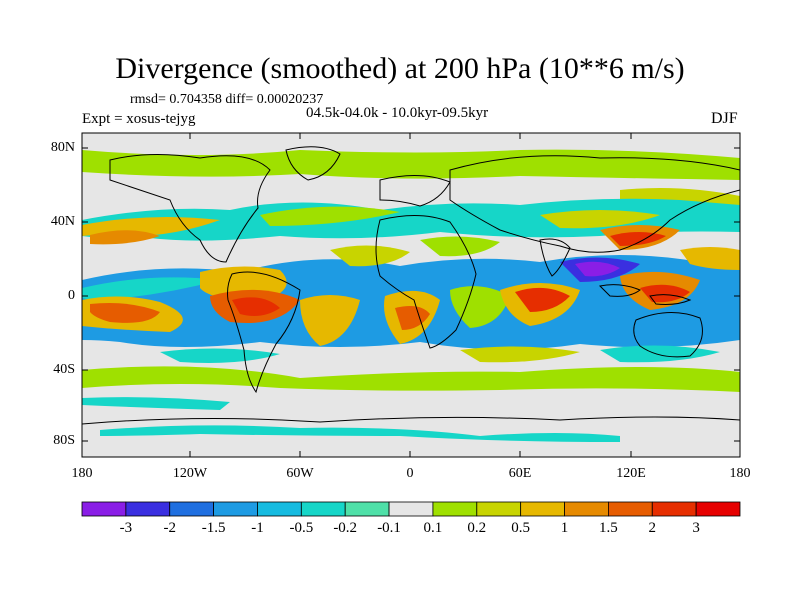  Describe the element at coordinates (227, 99) in the screenshot. I see `rmsd-diff-stats: rmsd= 0.704358 diff= 0.00020237` at that location.